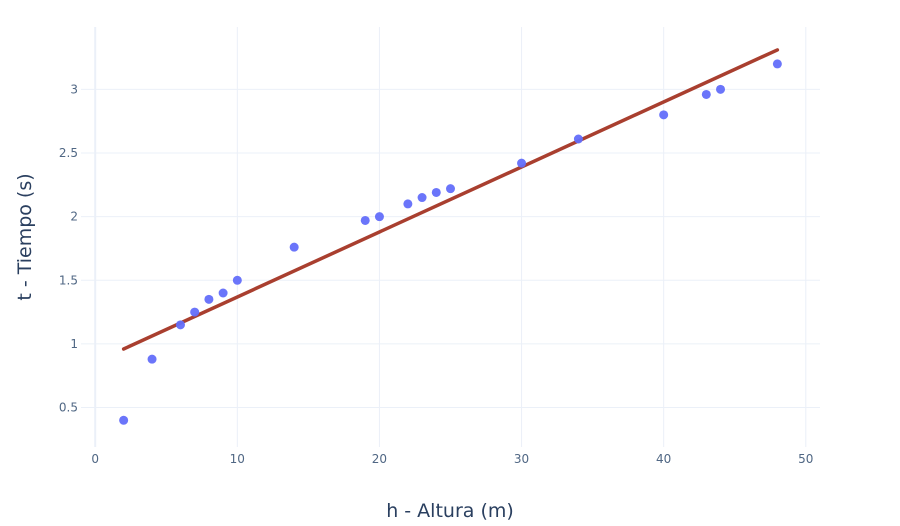 Image resolution: width=900 pixels, height=526 pixels. What do you see at coordinates (237, 459) in the screenshot?
I see `x-tick-label: 10` at bounding box center [237, 459].